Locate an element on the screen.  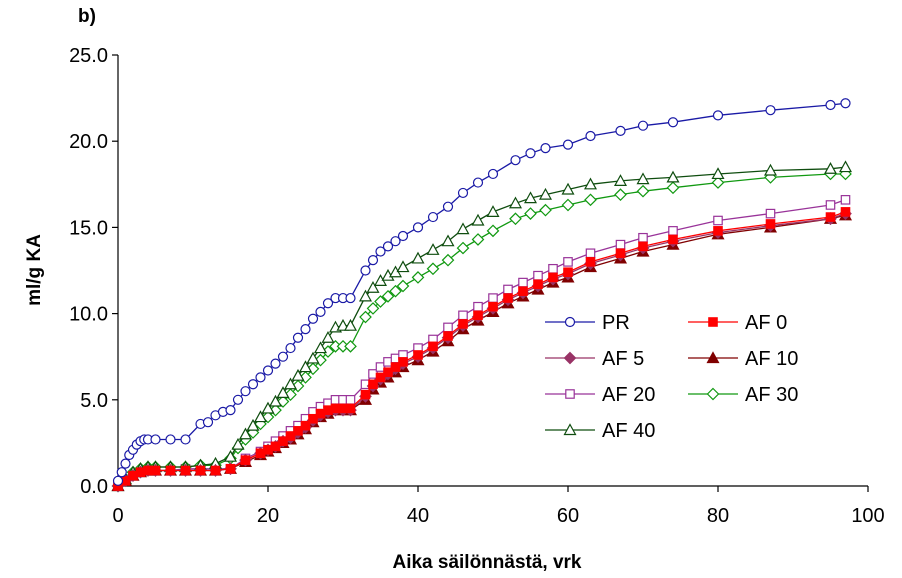
legend: PR AF 0 AF 5 AF 10 AF 20 AF 30 AF 40 is located at coordinates (671, 377).